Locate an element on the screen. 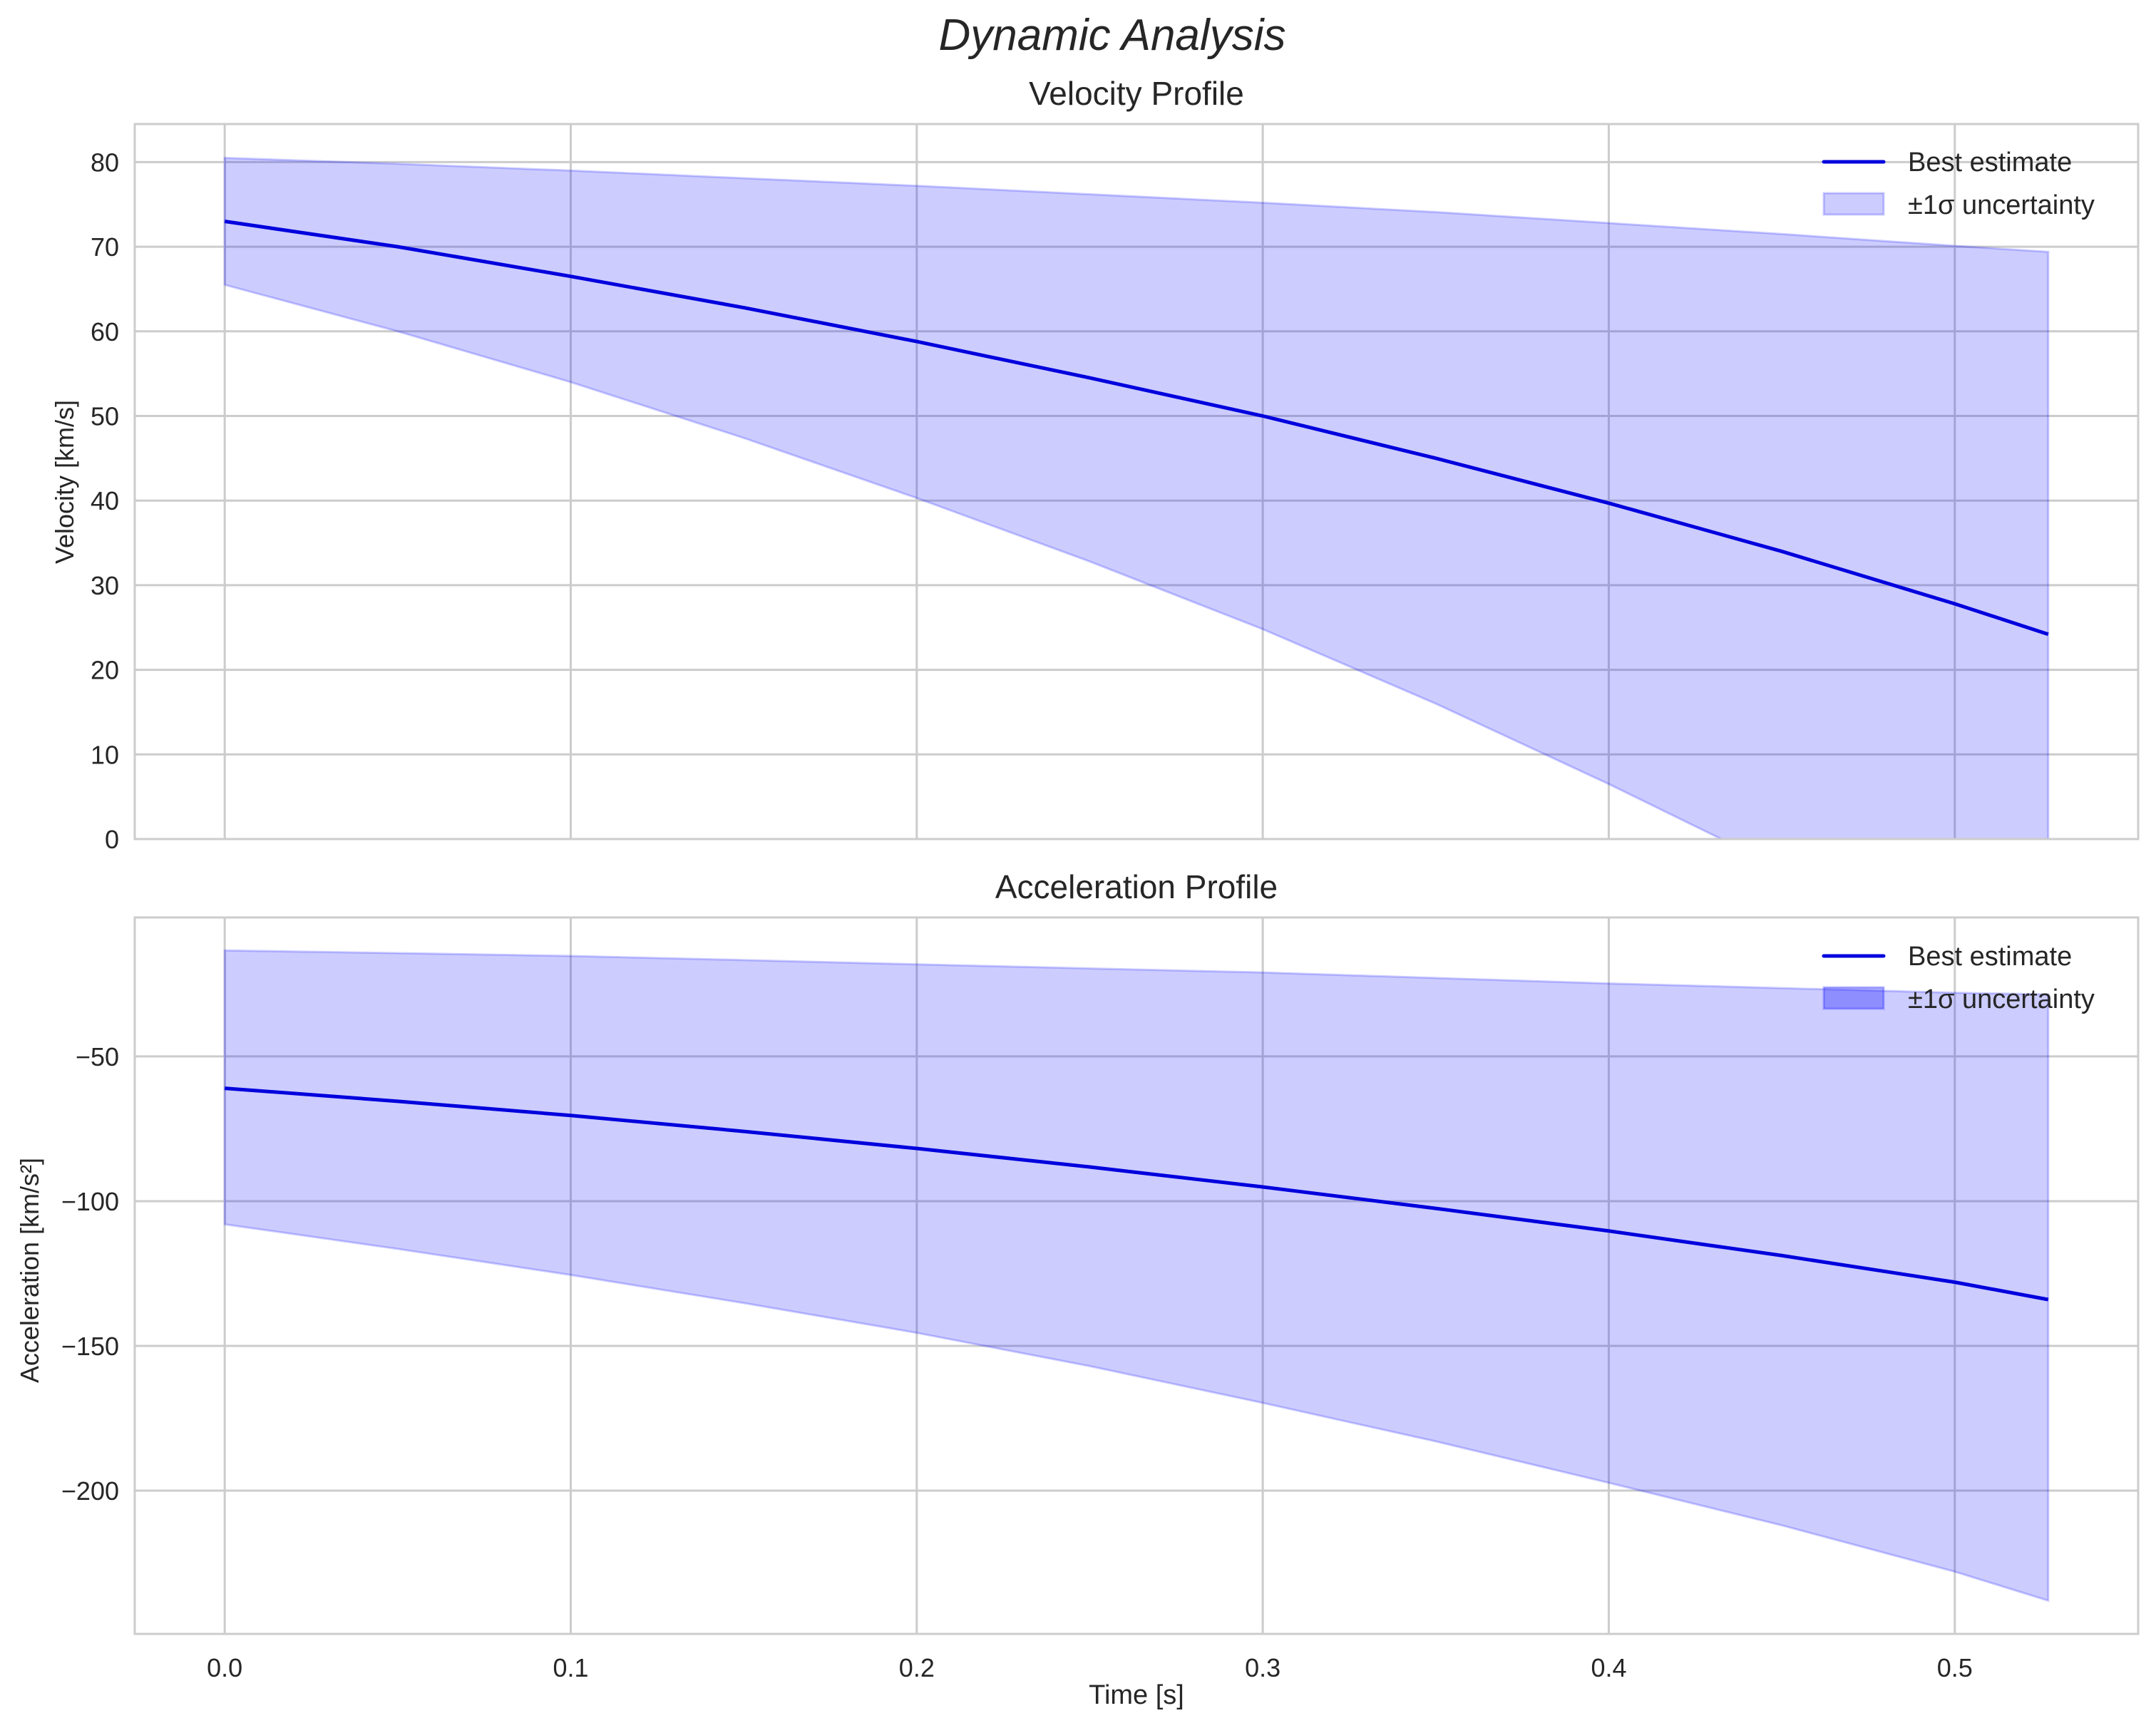 Image resolution: width=2156 pixels, height=1728 pixels. x-axis-label: Time [s] is located at coordinates (1136, 1695).